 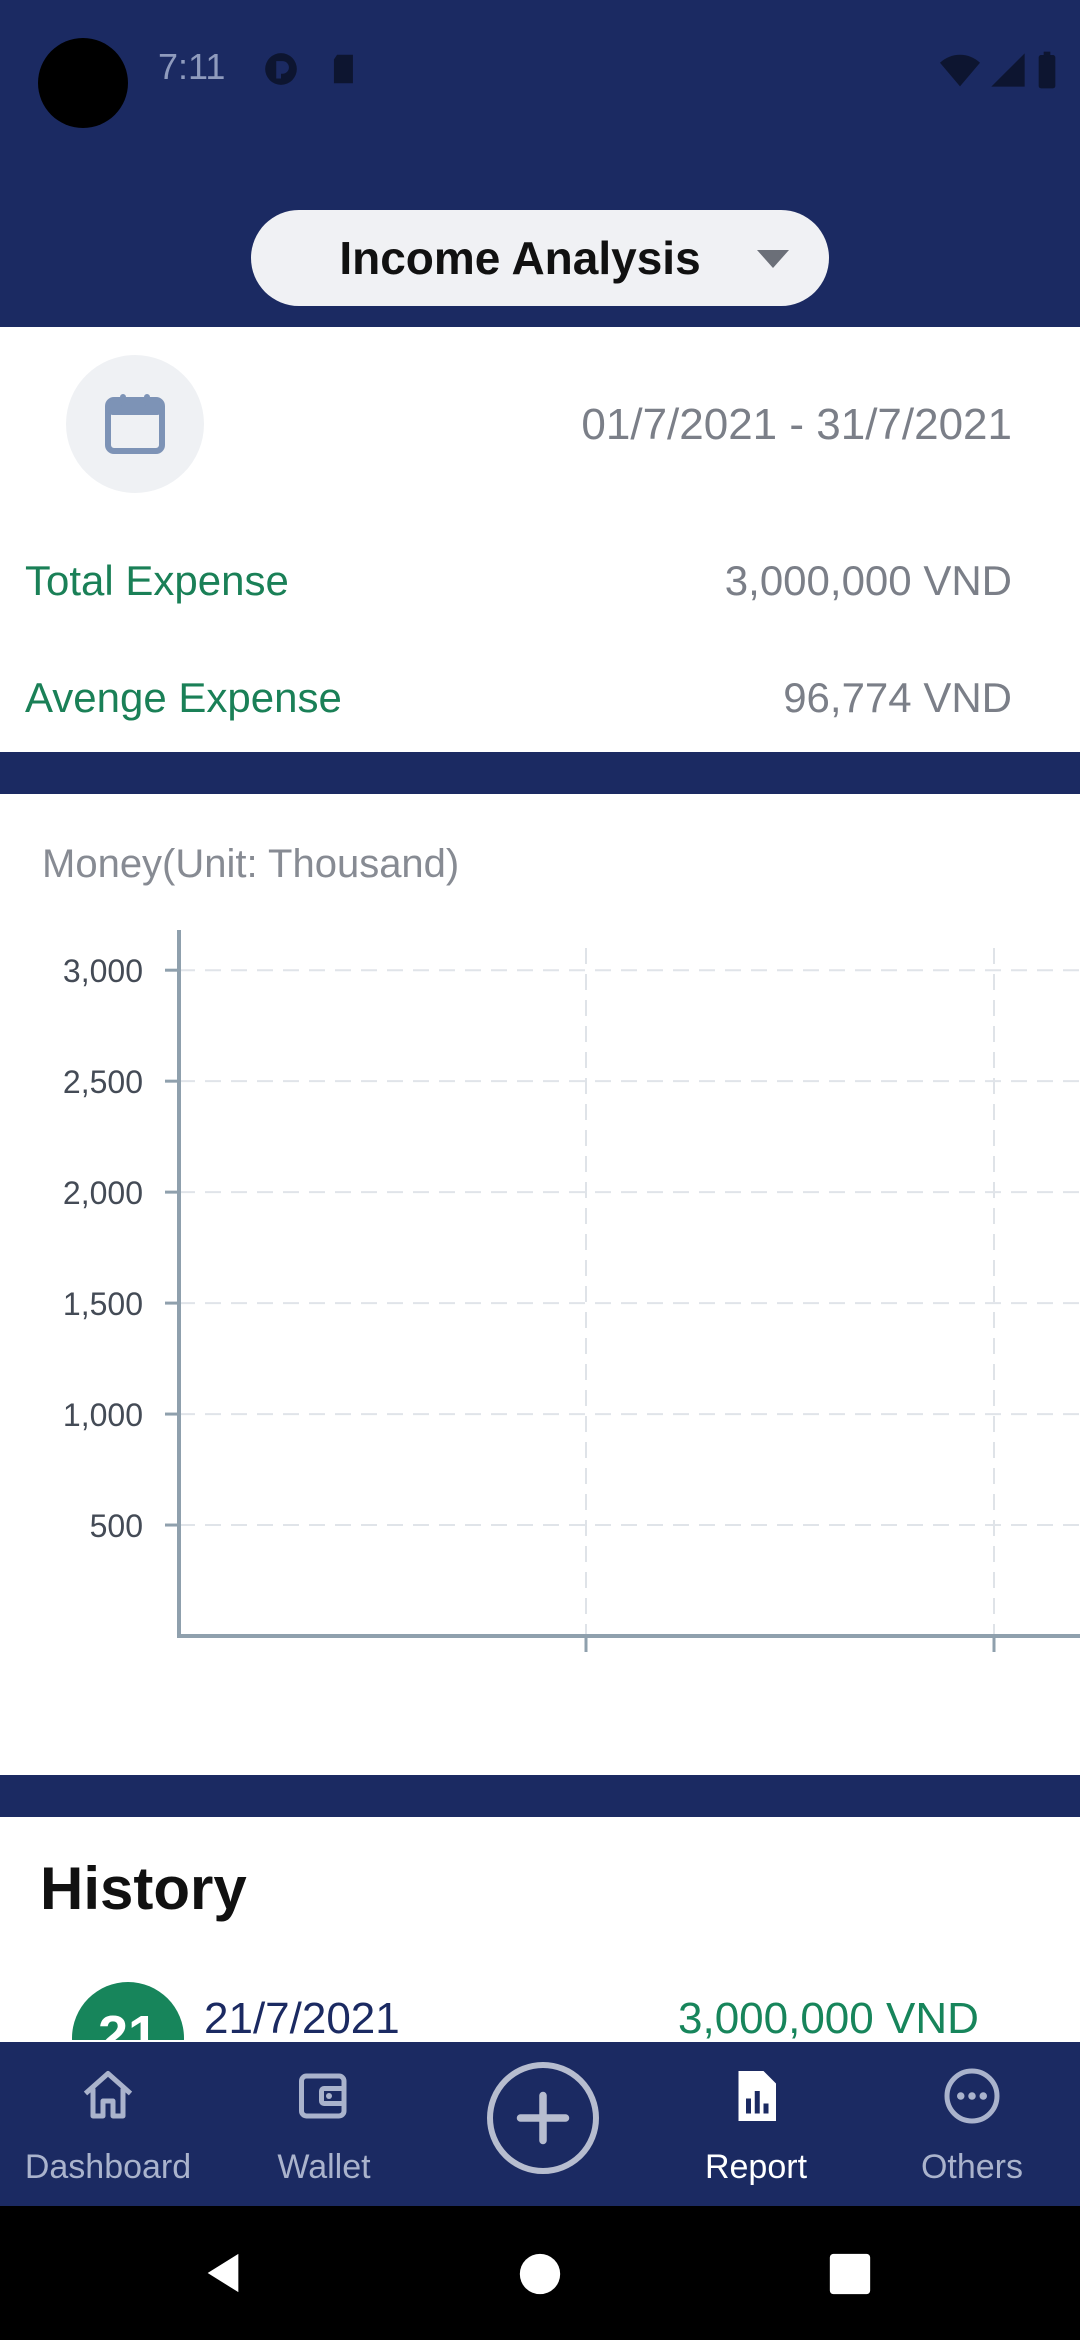 What do you see at coordinates (756, 2124) in the screenshot?
I see `nav-report: Report` at bounding box center [756, 2124].